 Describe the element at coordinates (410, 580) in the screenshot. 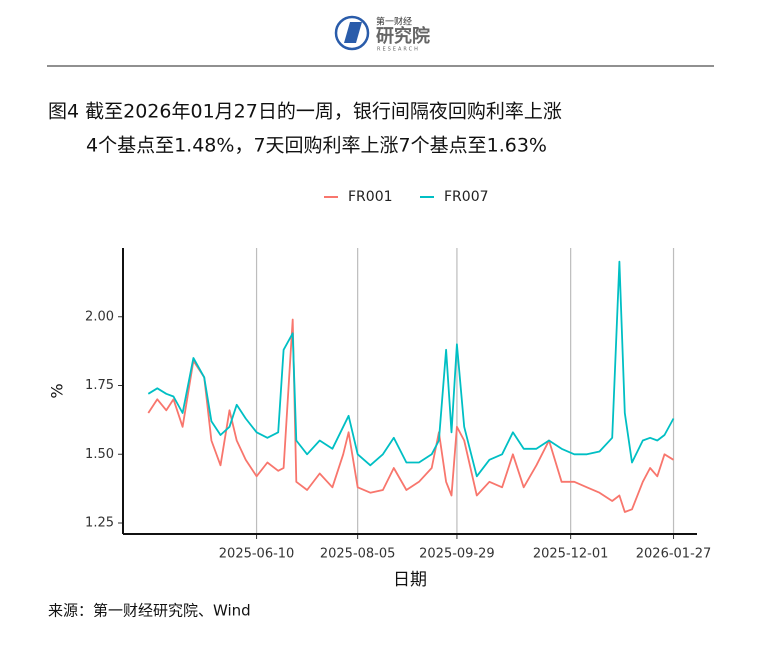

I see `x-axis-title: 日期` at that location.